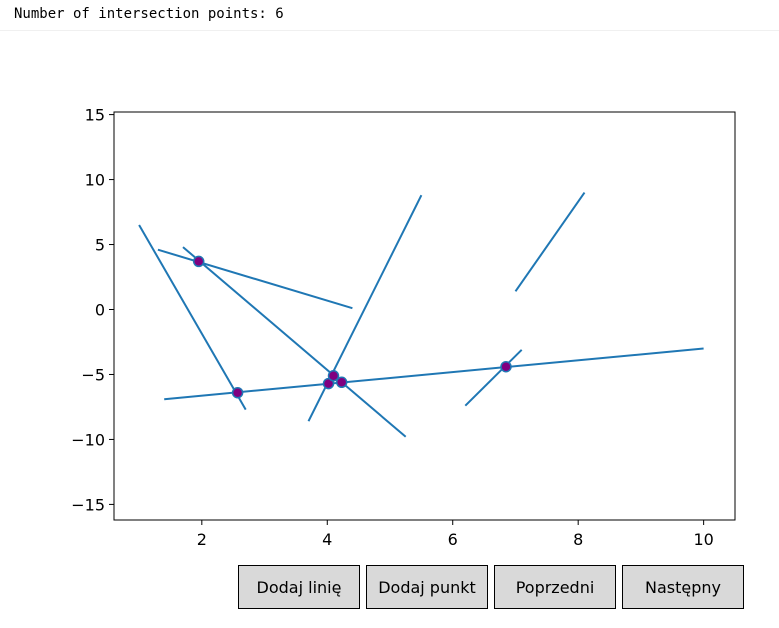  What do you see at coordinates (88, 439) in the screenshot?
I see `y-tick-label: −10` at bounding box center [88, 439].